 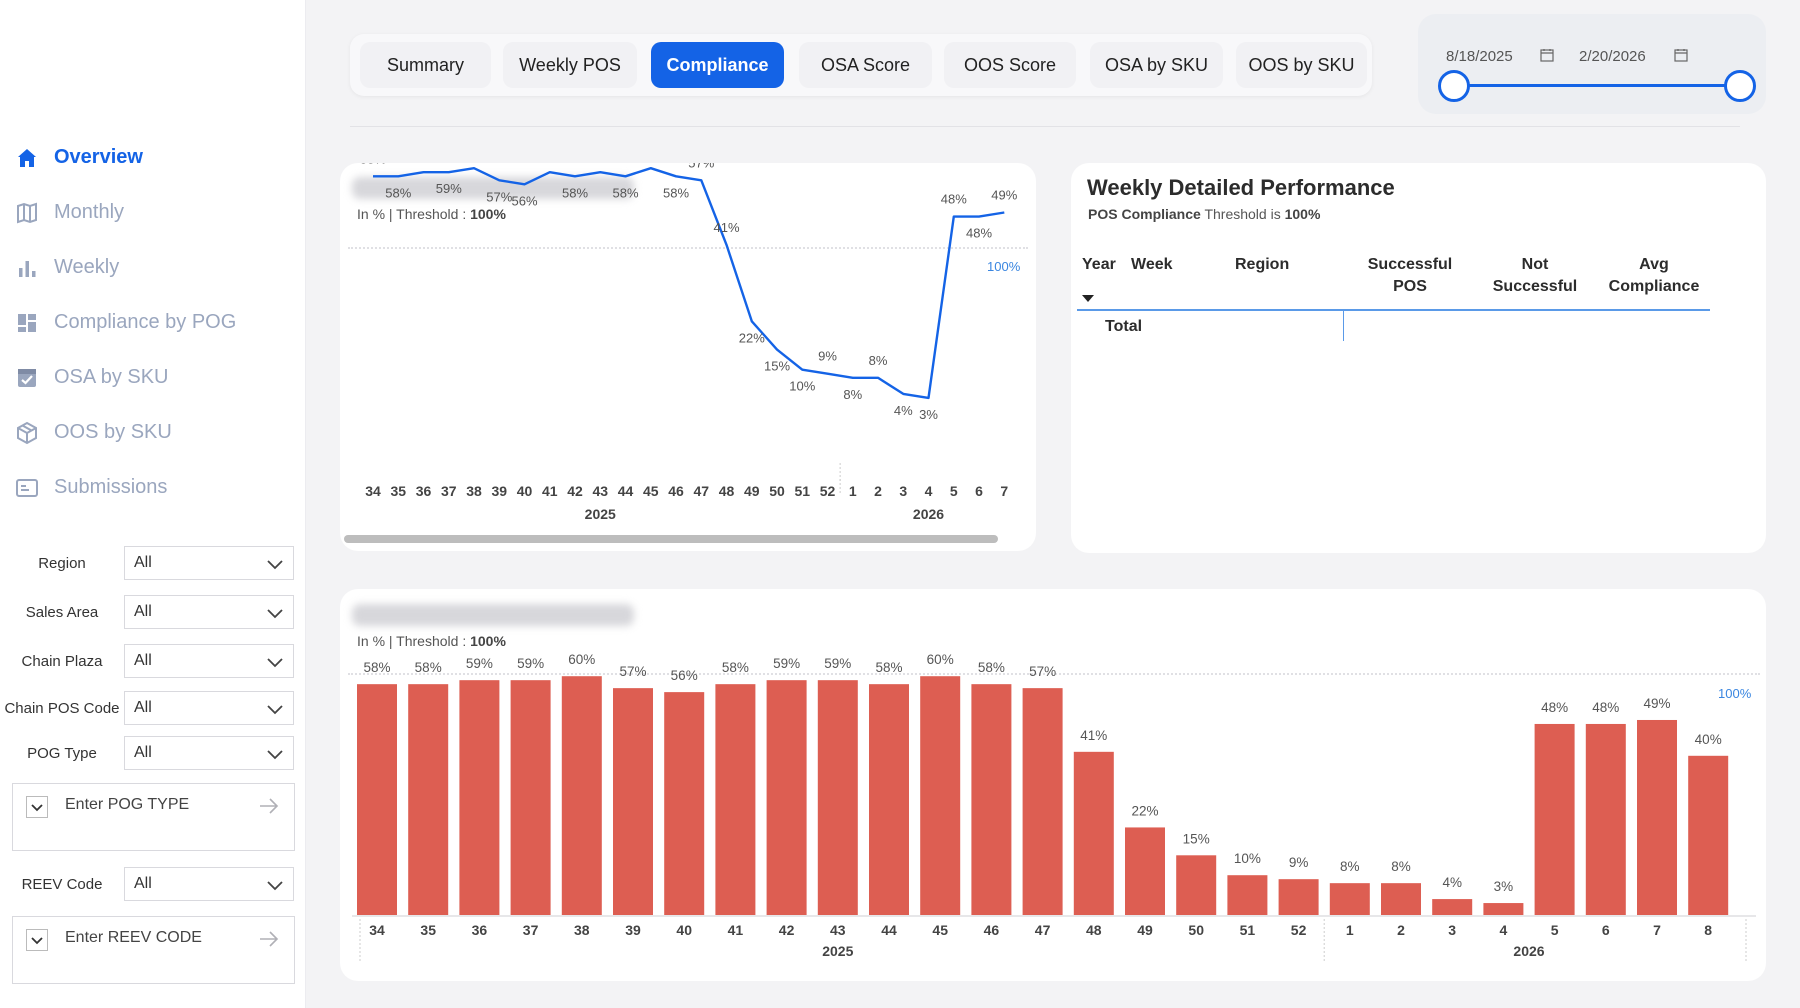 I want to click on line-chart-threshold-value: 100%, so click(x=488, y=214).